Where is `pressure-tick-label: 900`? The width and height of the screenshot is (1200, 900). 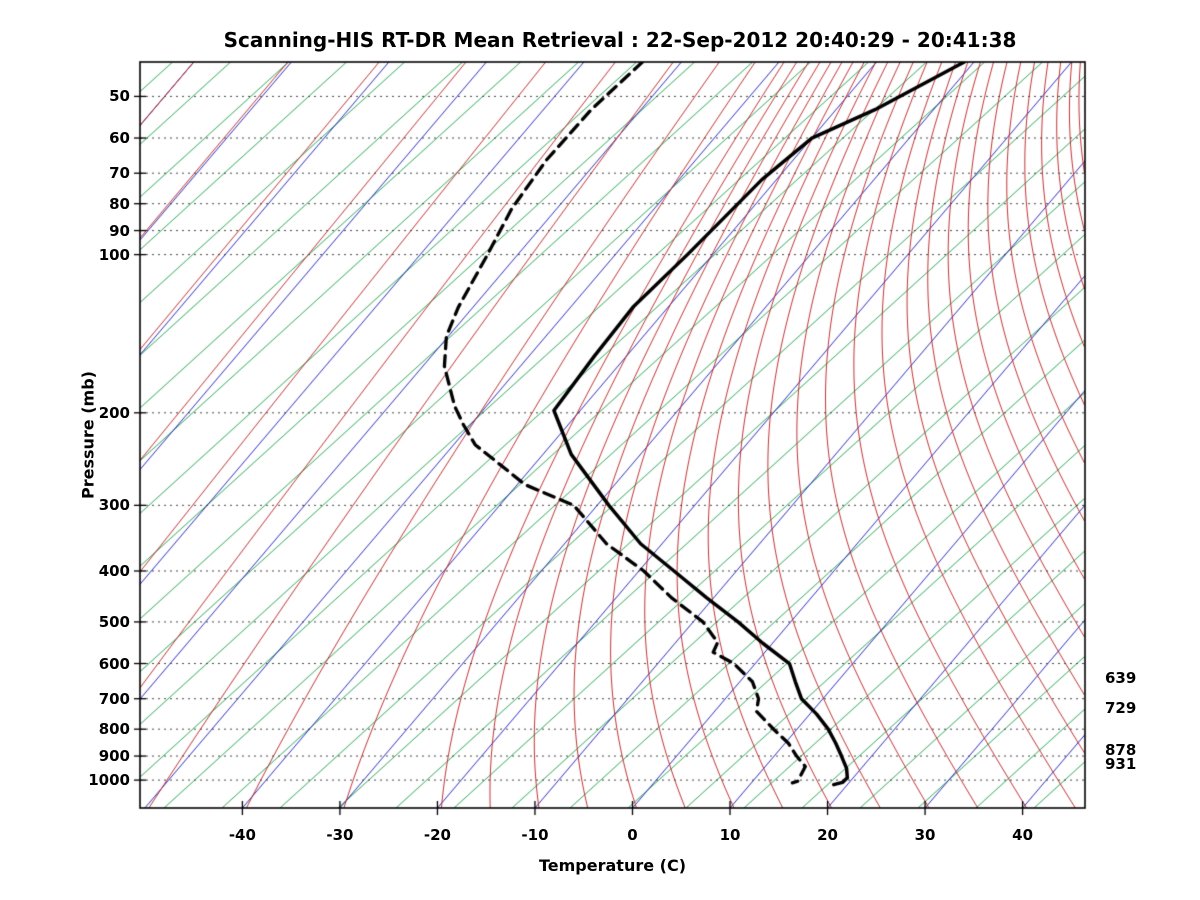 pressure-tick-label: 900 is located at coordinates (114, 756).